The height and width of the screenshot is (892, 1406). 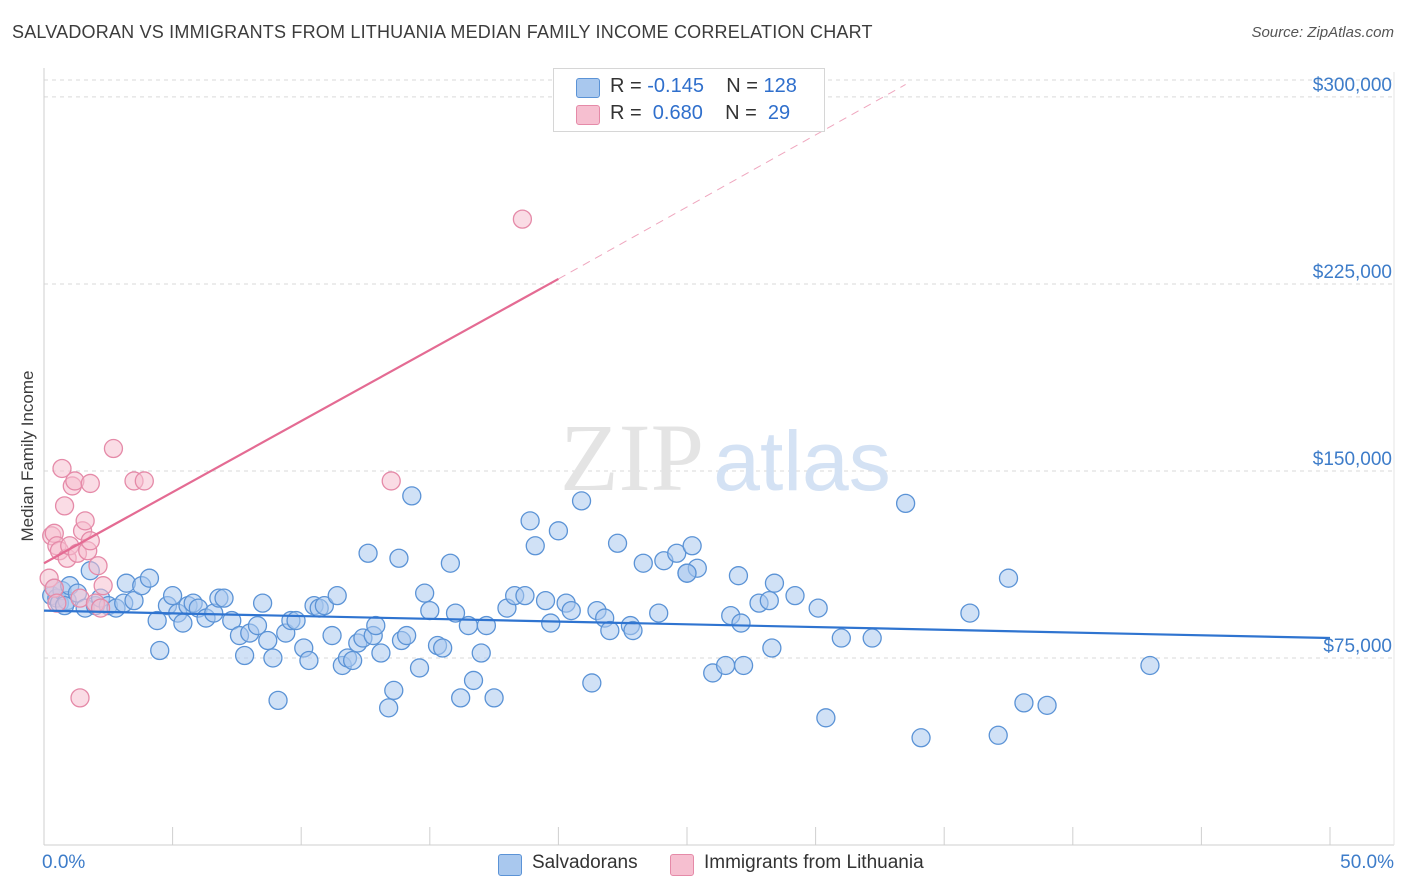 I want to click on y-tick-label: $75,000, so click(x=1357, y=646).